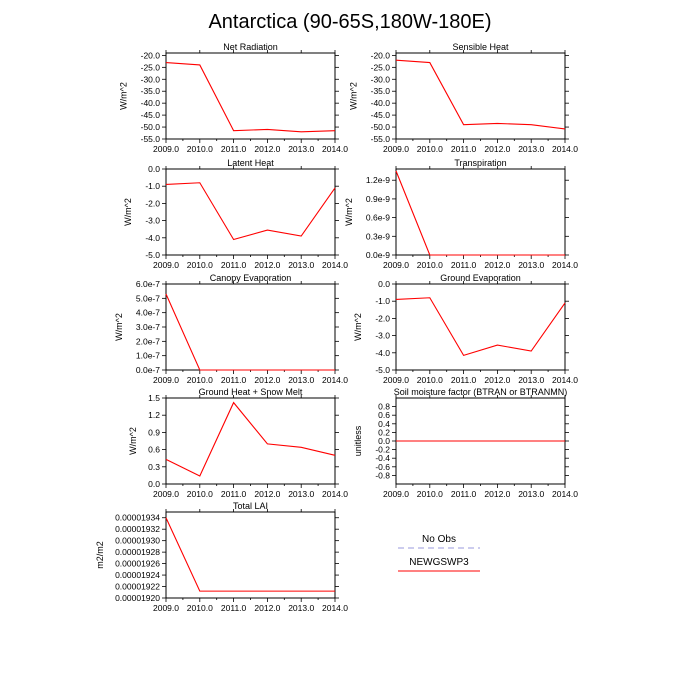 This screenshot has width=700, height=700. What do you see at coordinates (250, 163) in the screenshot?
I see `panel-title: Latent Heat` at bounding box center [250, 163].